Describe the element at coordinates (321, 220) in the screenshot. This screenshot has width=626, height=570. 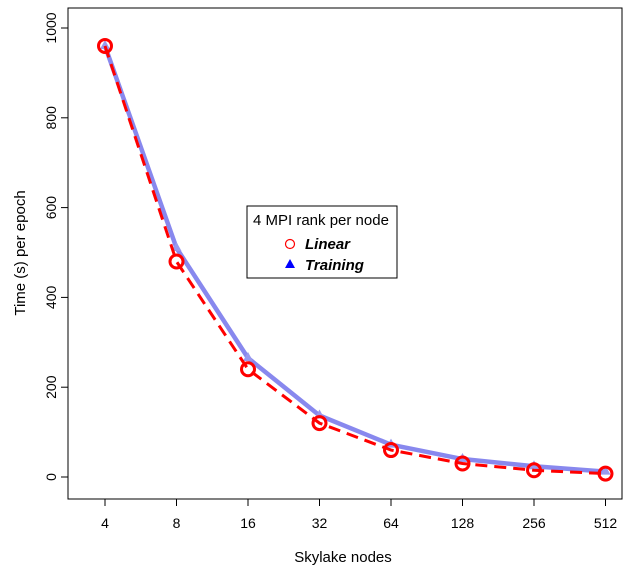
I see `legend-title: 4 MPI rank per node` at that location.